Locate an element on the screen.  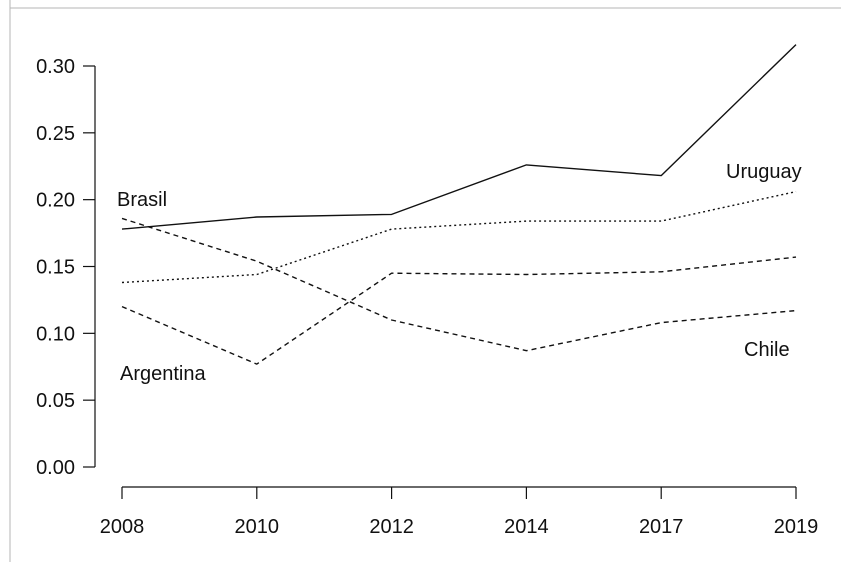
y-tick-label: 0.10 is located at coordinates (55, 334).